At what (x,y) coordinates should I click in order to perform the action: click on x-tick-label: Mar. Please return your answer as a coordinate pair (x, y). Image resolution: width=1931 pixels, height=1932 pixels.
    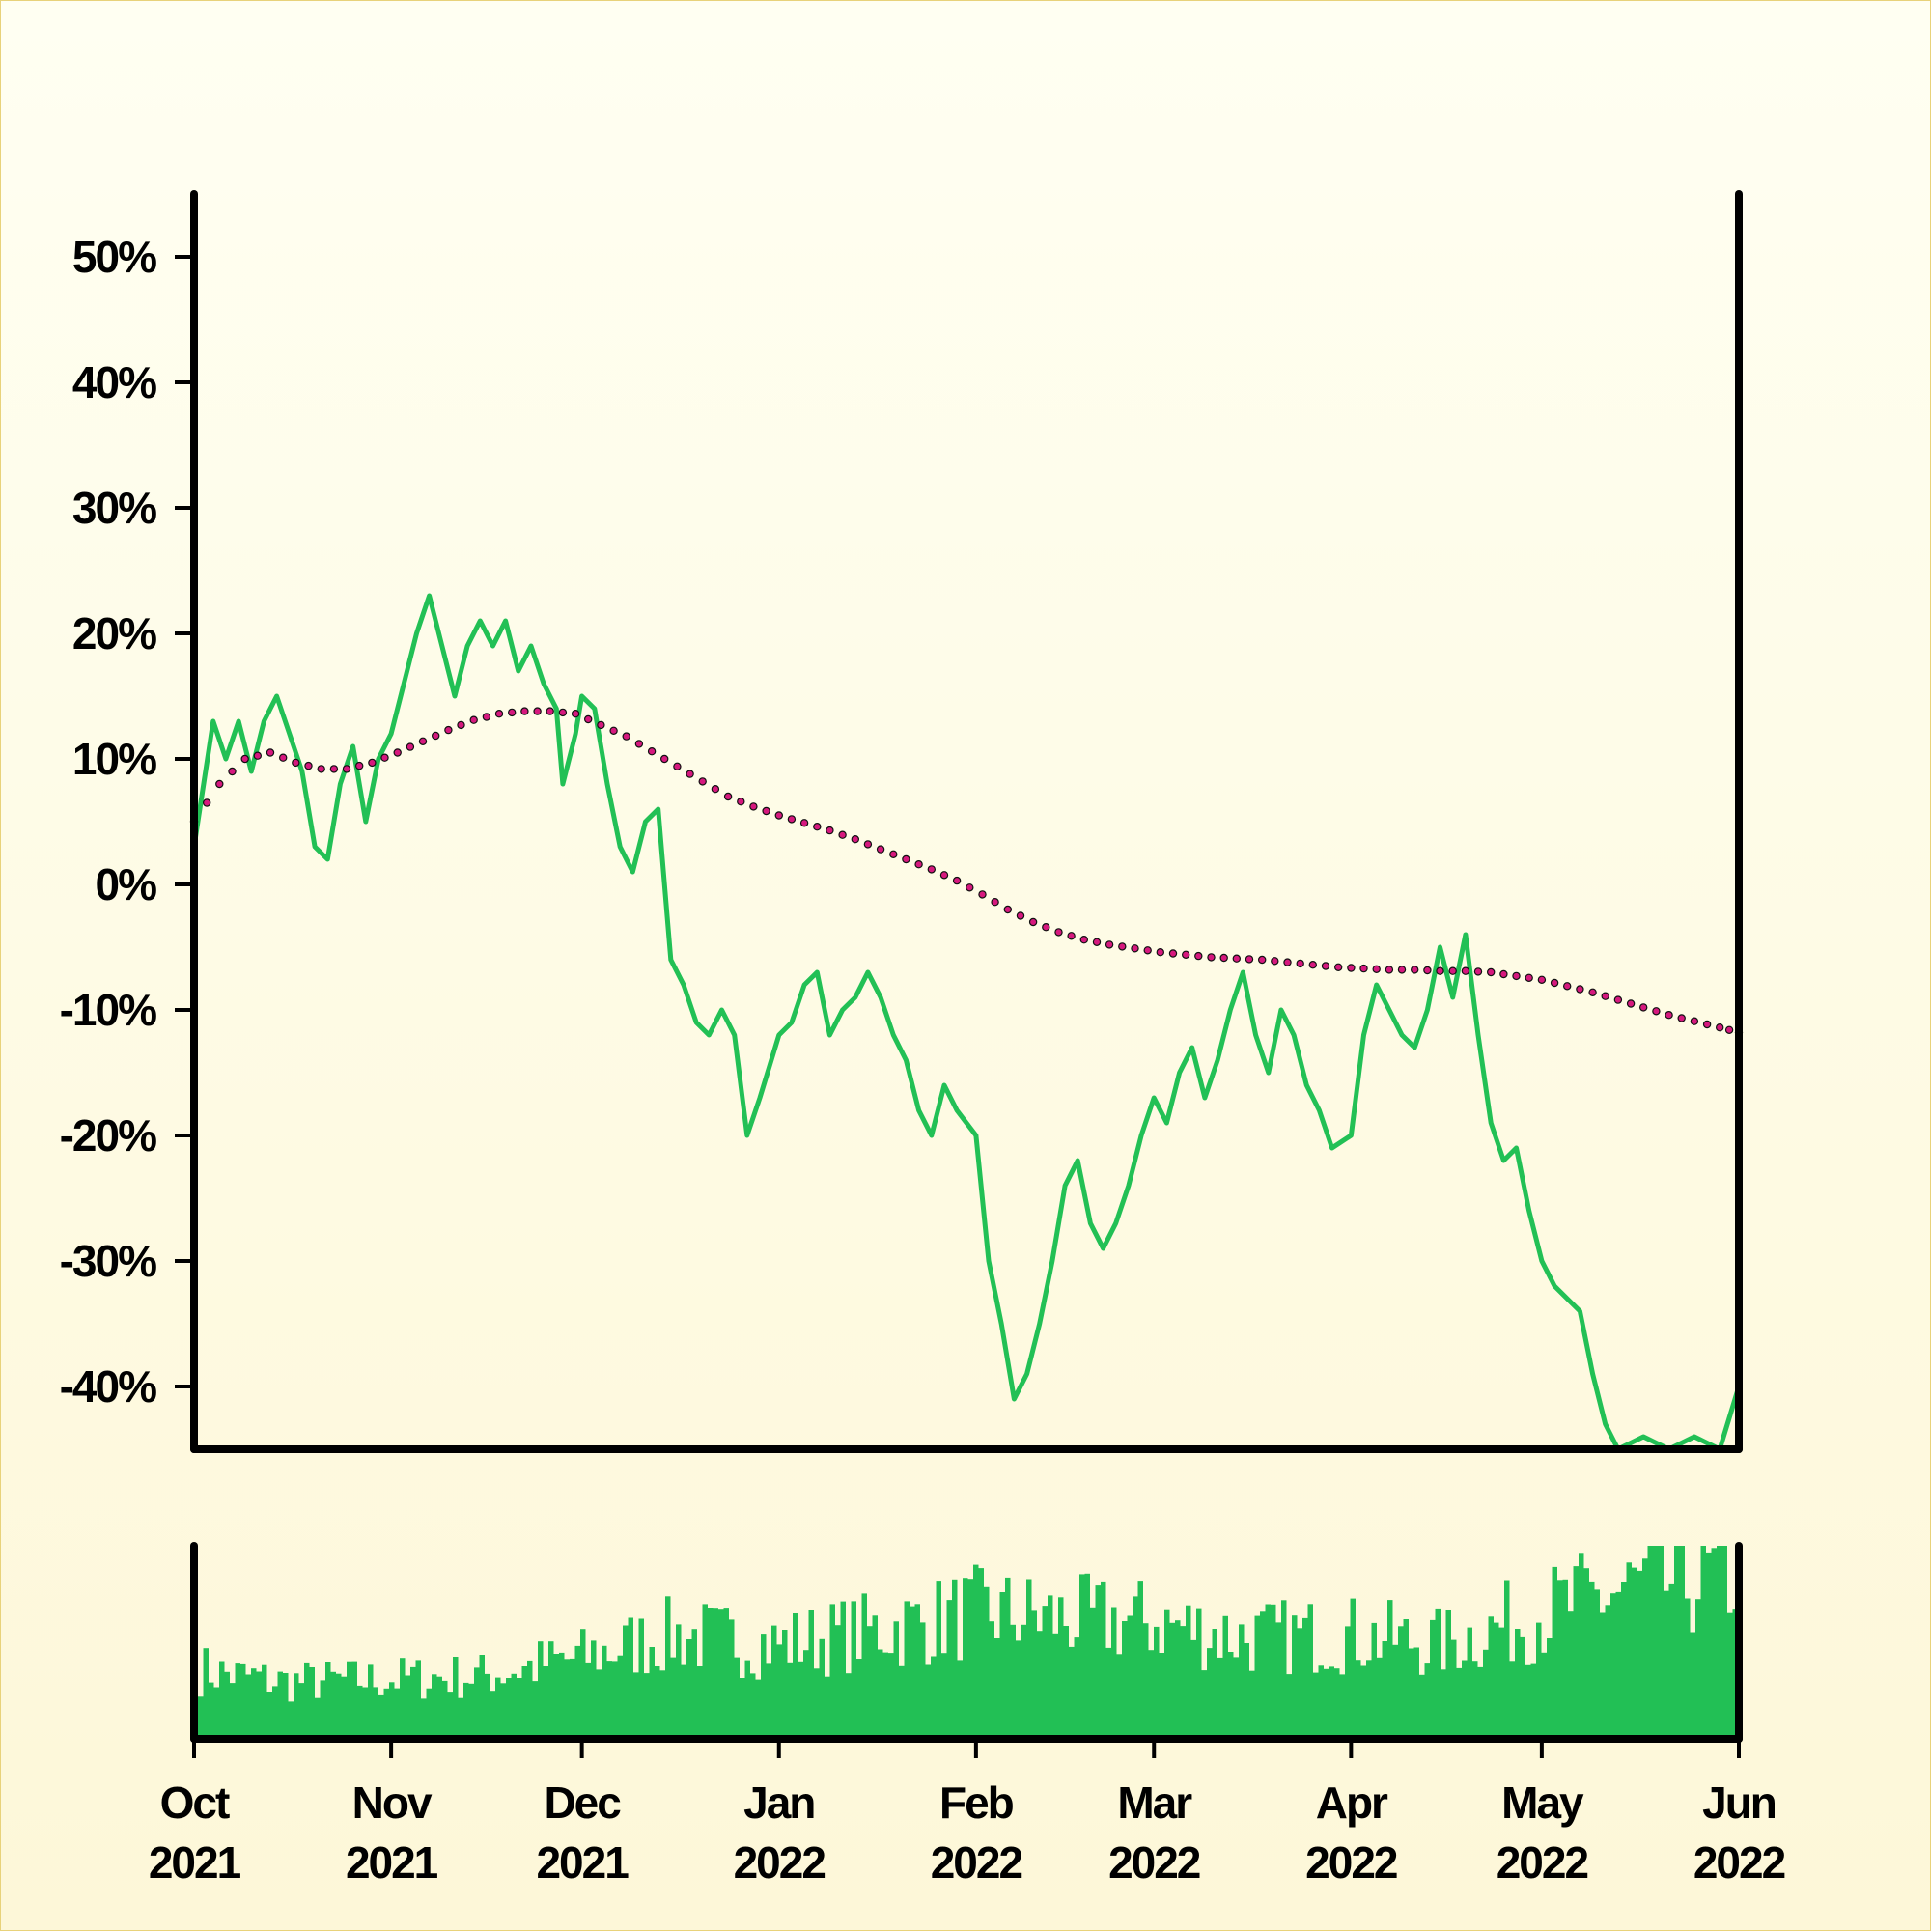
    Looking at the image, I should click on (1154, 1803).